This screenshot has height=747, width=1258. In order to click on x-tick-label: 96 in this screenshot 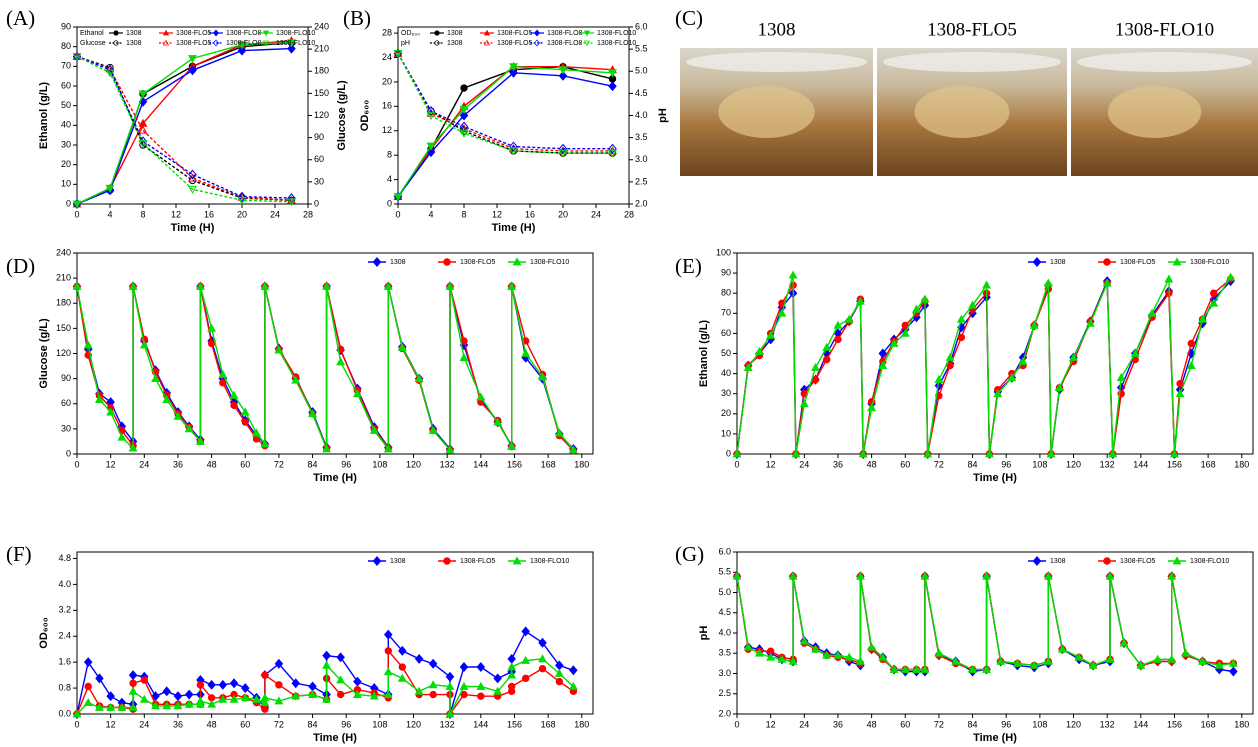, I will do `click(1006, 724)`.